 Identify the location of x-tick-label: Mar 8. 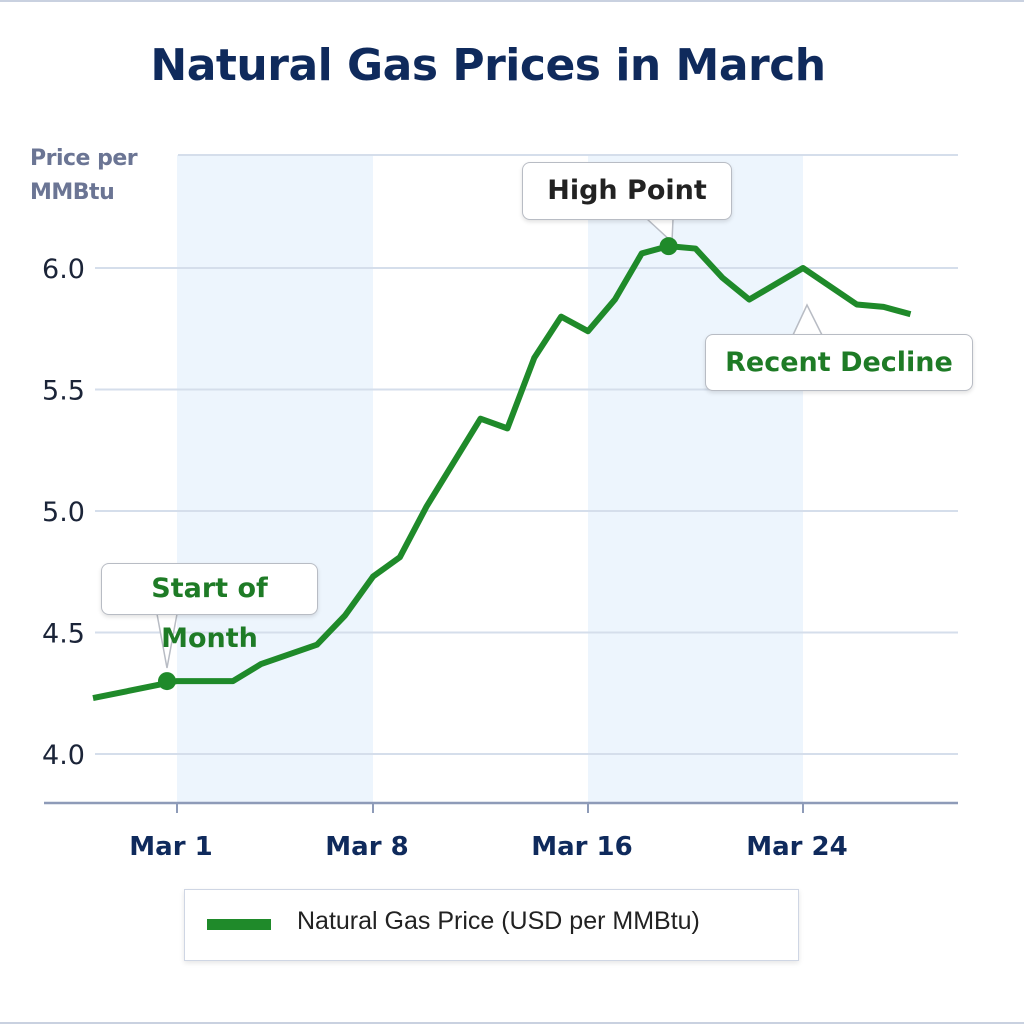
(366, 847).